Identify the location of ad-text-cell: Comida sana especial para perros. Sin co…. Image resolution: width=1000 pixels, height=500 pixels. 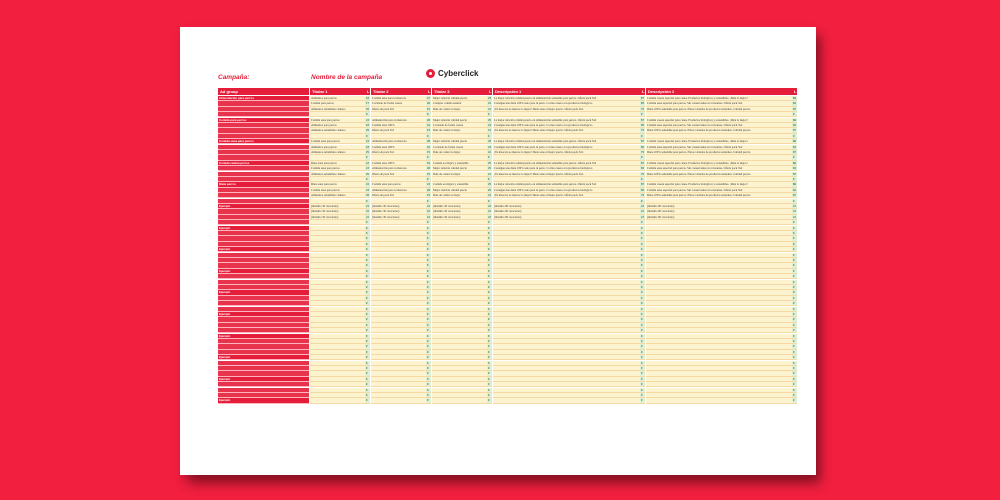
(719, 190).